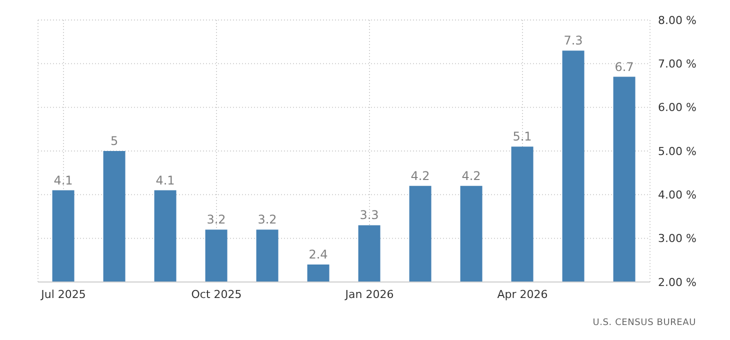 The width and height of the screenshot is (730, 340). I want to click on y-tick-label: 7.00 %, so click(677, 64).